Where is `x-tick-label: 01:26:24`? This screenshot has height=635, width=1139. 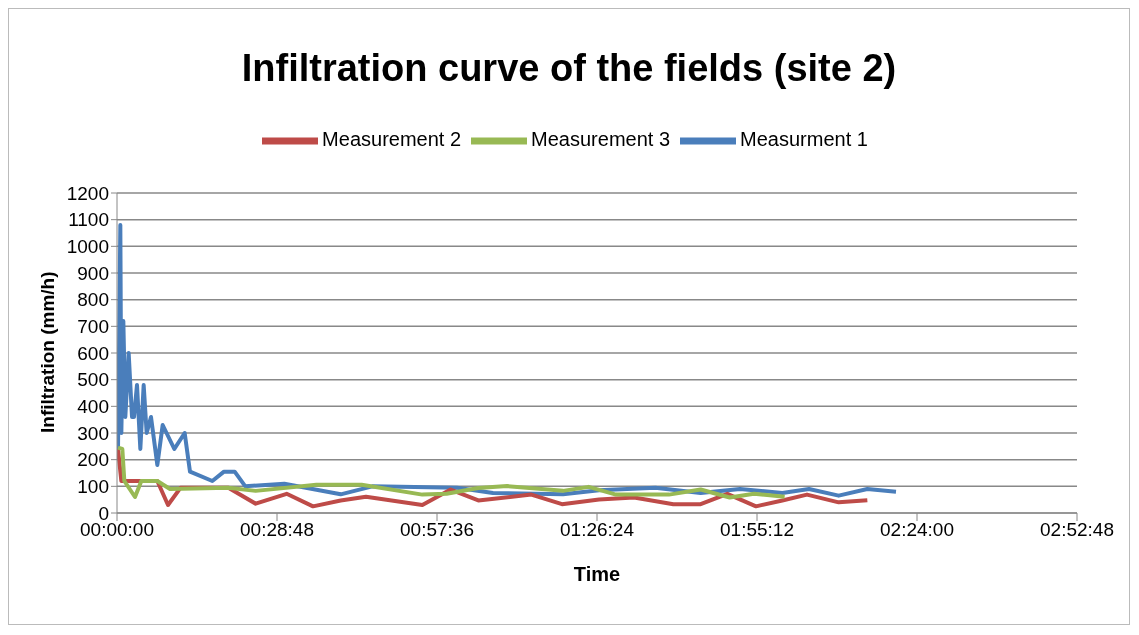
x-tick-label: 01:26:24 is located at coordinates (597, 530).